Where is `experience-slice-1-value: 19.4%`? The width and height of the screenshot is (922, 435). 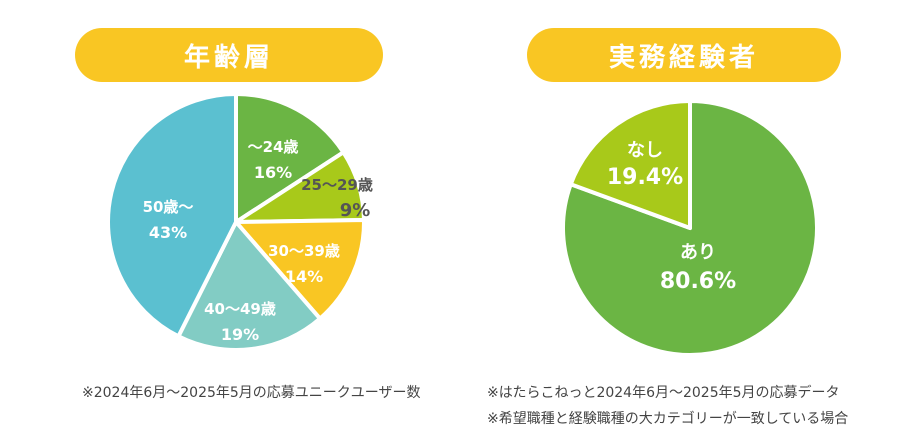 experience-slice-1-value: 19.4% is located at coordinates (645, 177).